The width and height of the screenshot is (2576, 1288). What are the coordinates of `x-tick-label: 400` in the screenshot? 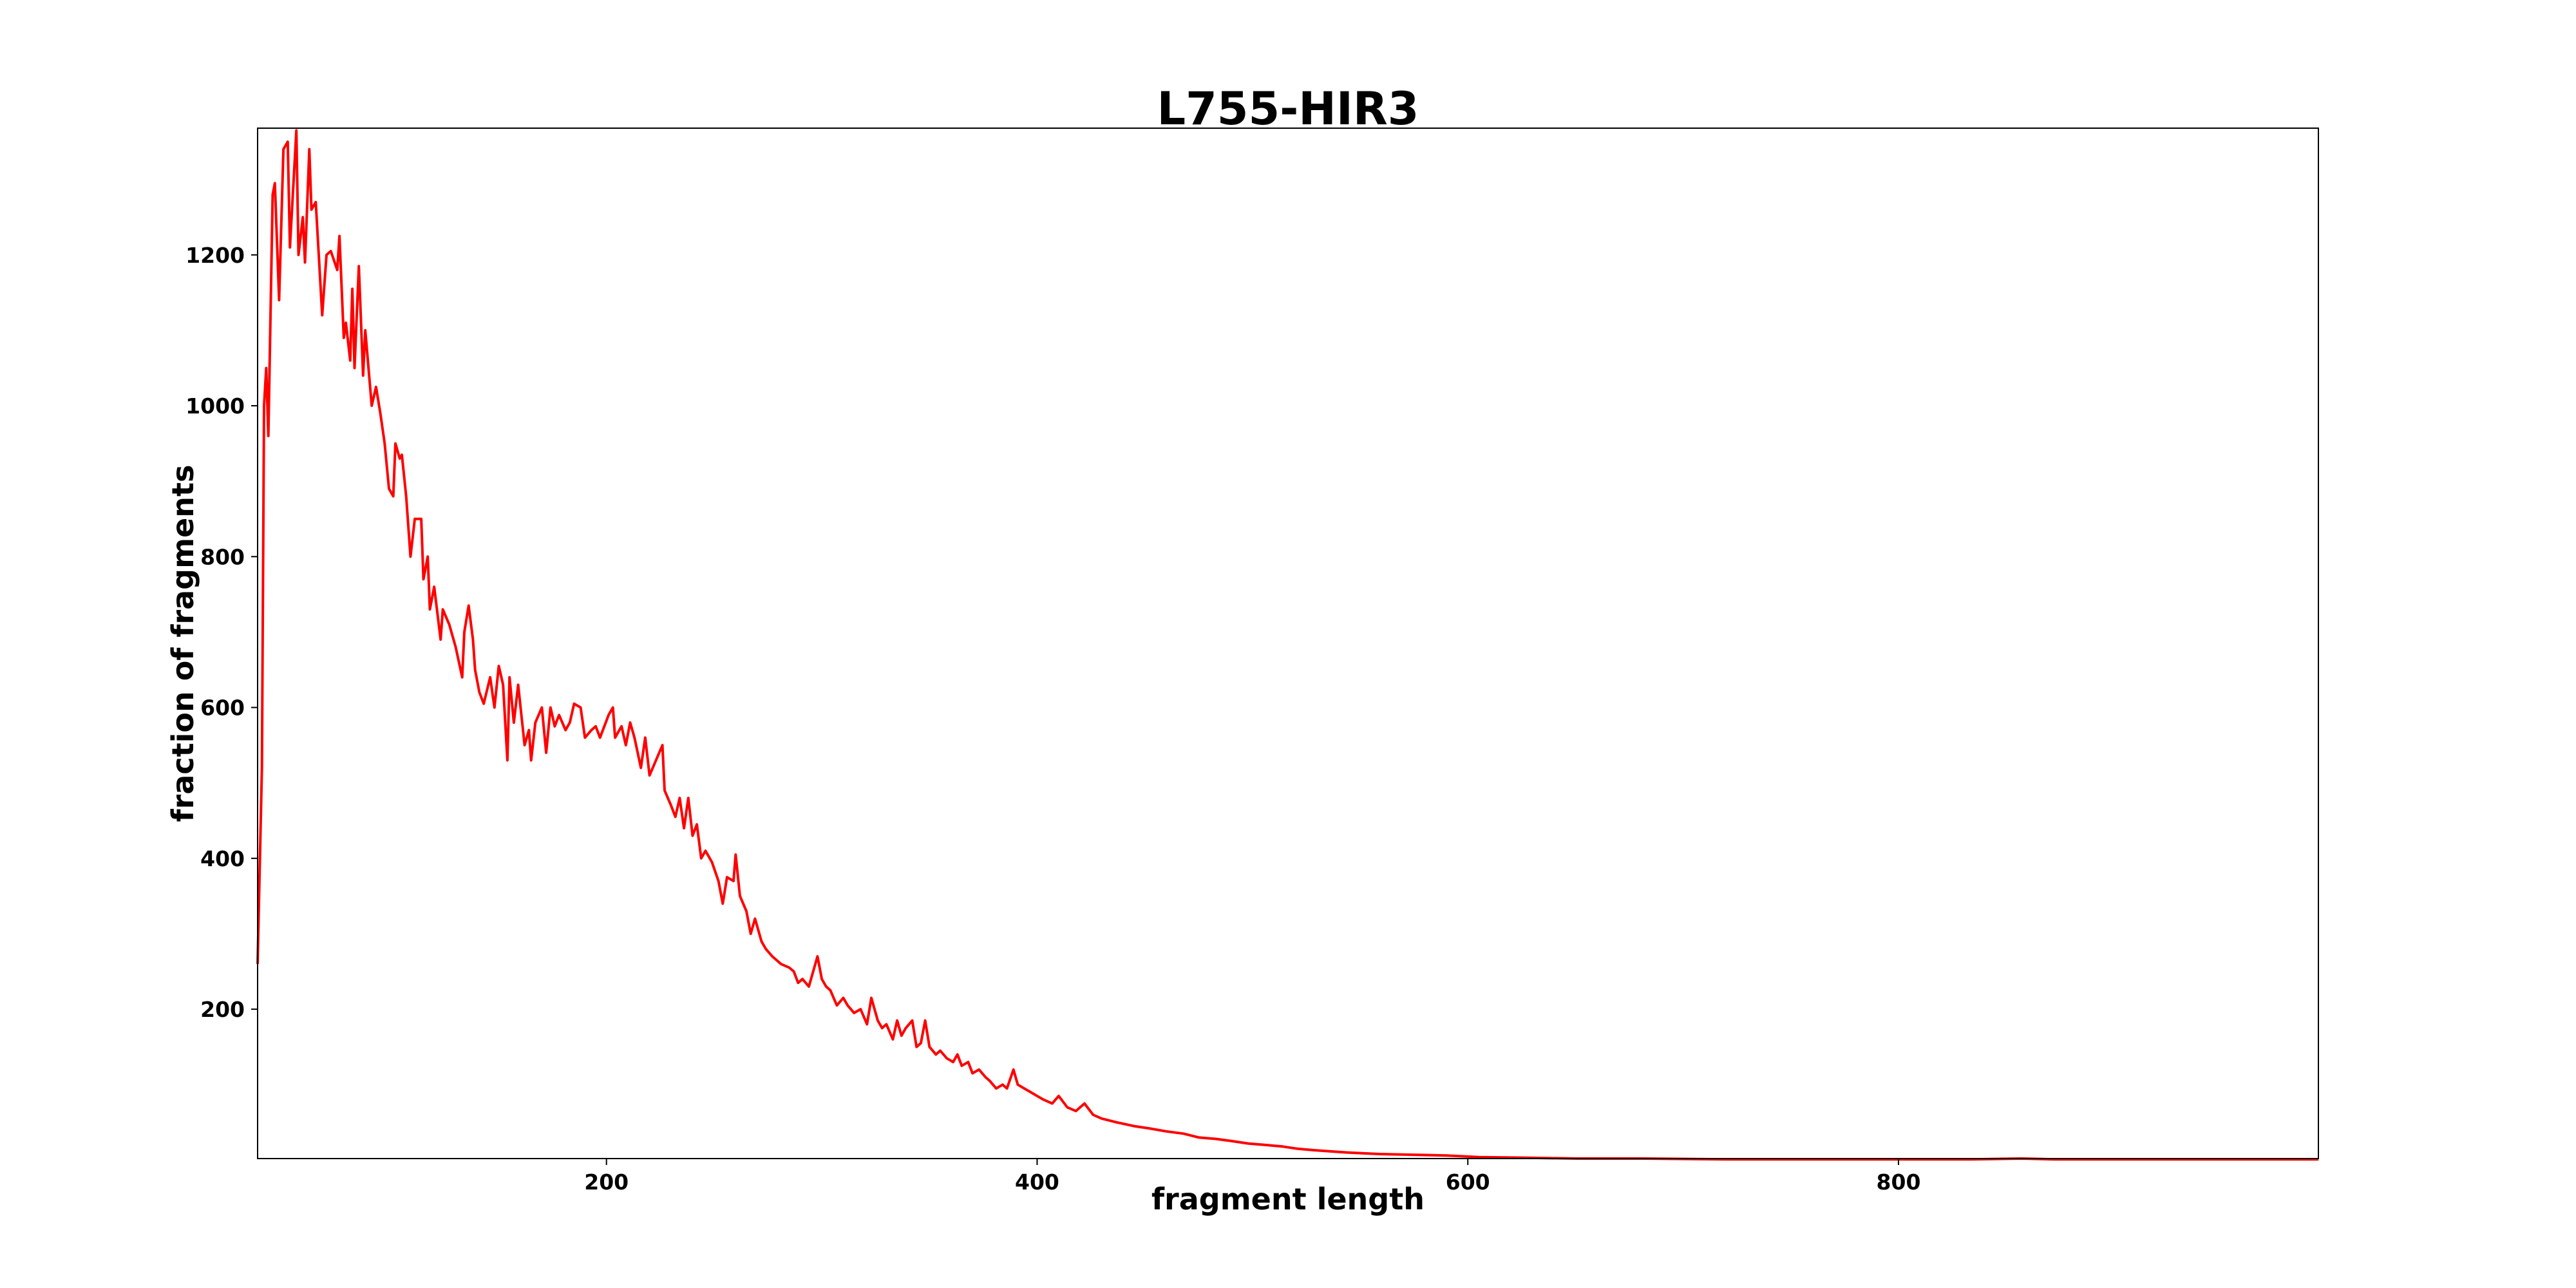 It's located at (1037, 1182).